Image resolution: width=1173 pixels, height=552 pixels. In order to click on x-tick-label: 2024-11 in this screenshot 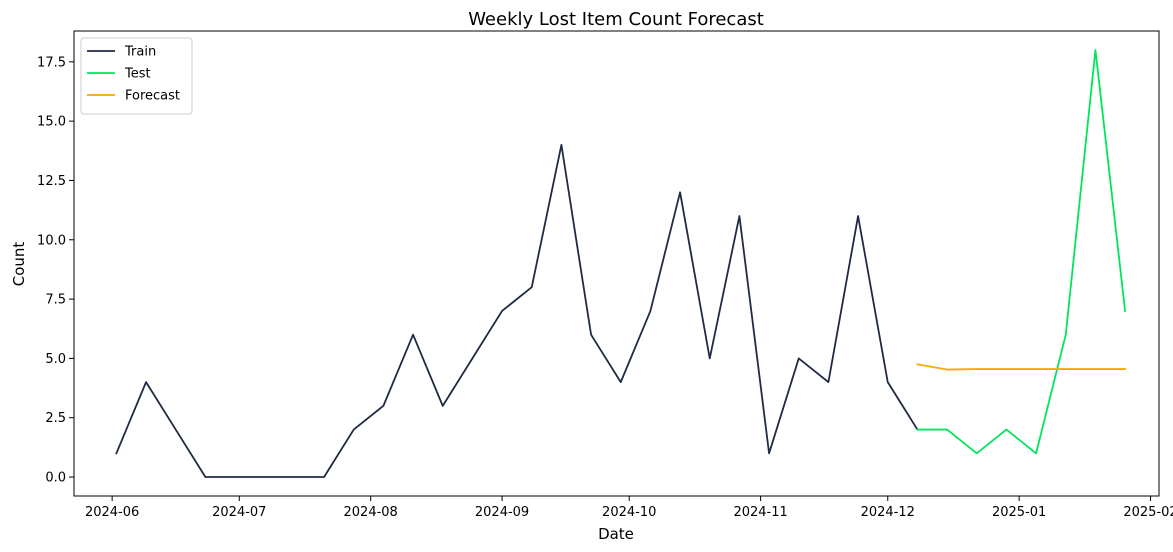, I will do `click(760, 512)`.